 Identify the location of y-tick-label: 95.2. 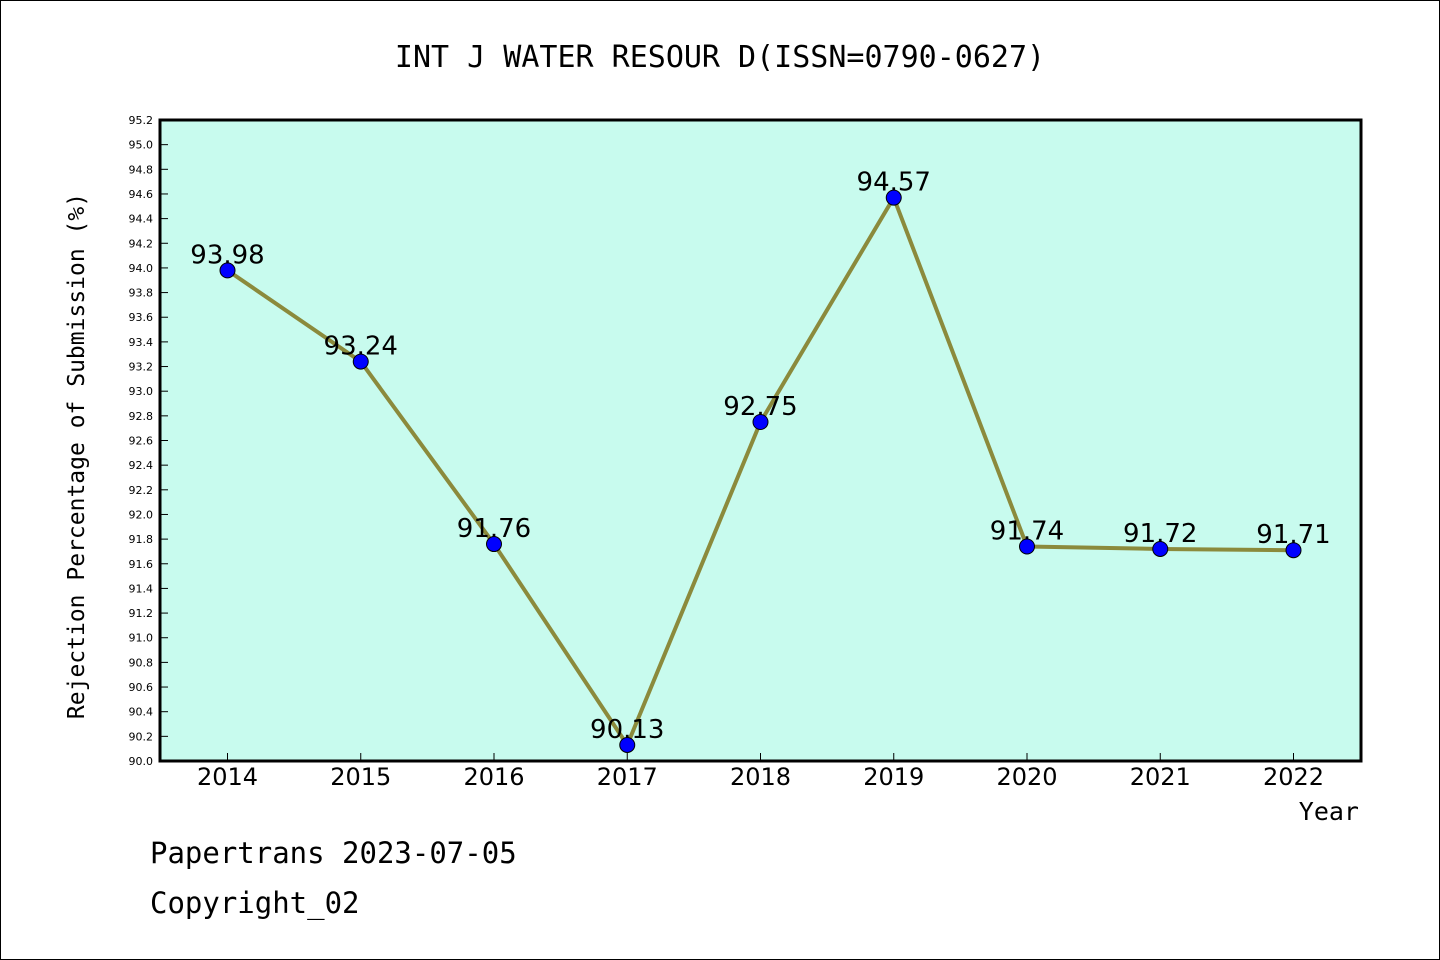
(141, 120).